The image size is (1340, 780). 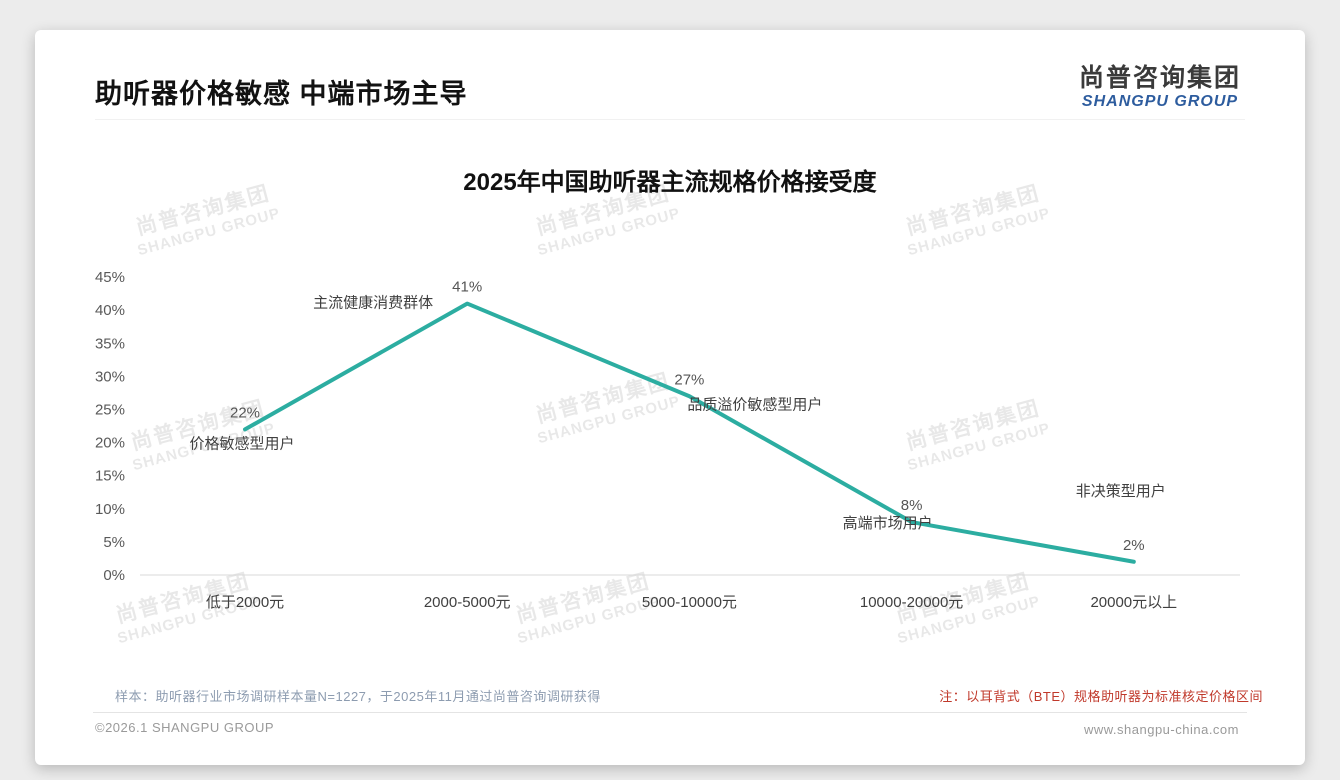 I want to click on data-point-name: 高端市场用户, so click(x=888, y=523).